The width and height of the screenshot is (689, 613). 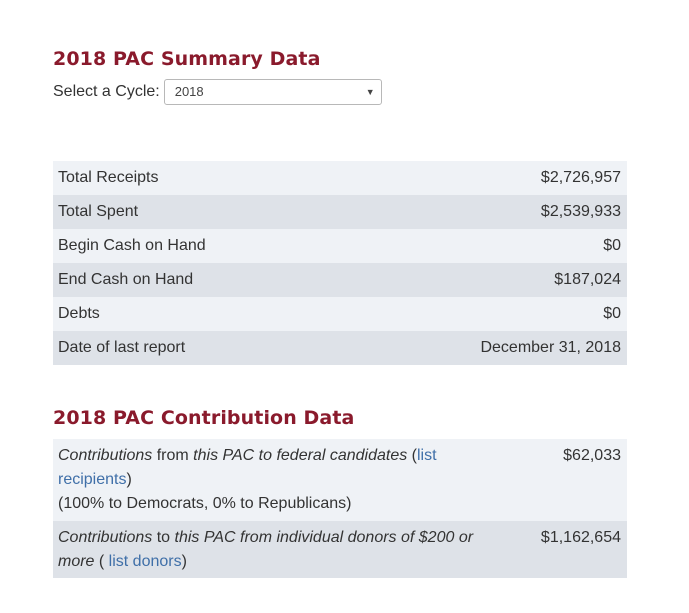 I want to click on summary-row-label: Total Receipts, so click(x=108, y=177).